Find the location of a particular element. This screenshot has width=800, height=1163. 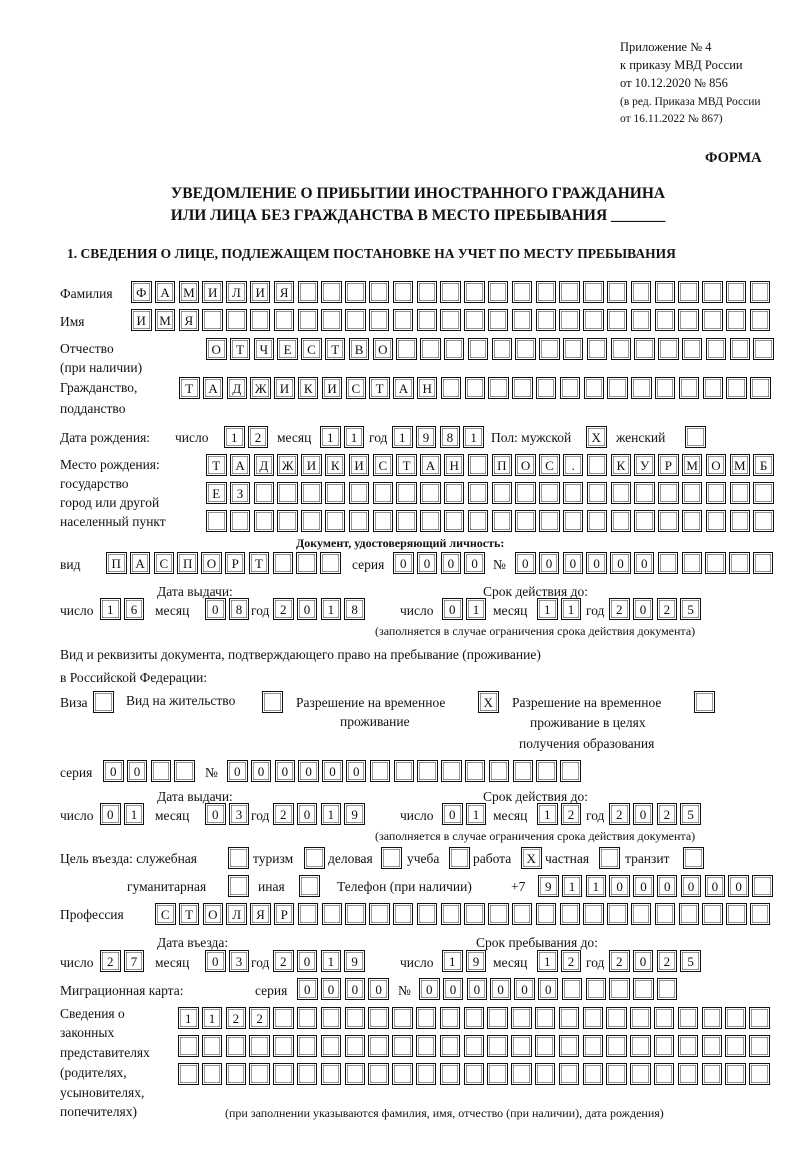

sex-female-checkbox is located at coordinates (697, 437).